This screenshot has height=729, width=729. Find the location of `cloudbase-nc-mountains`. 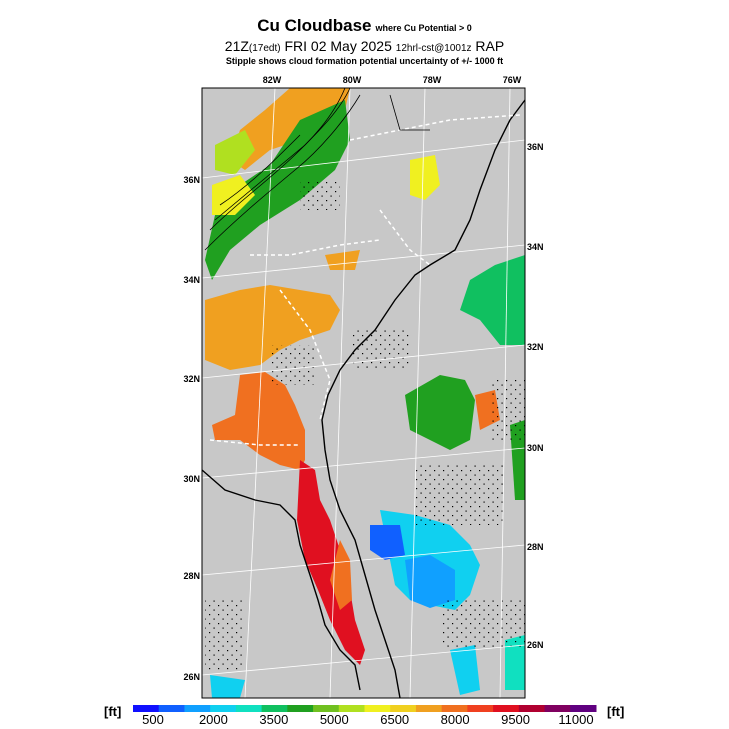

cloudbase-nc-mountains is located at coordinates (290, 129).